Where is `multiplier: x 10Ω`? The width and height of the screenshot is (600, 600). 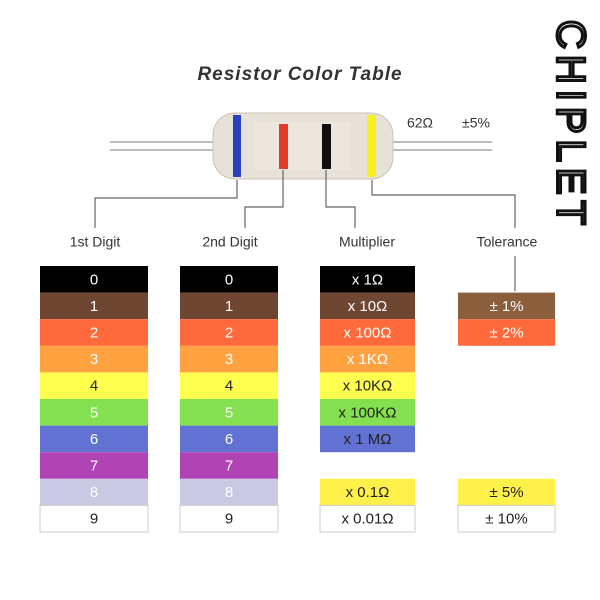 multiplier: x 10Ω is located at coordinates (368, 306).